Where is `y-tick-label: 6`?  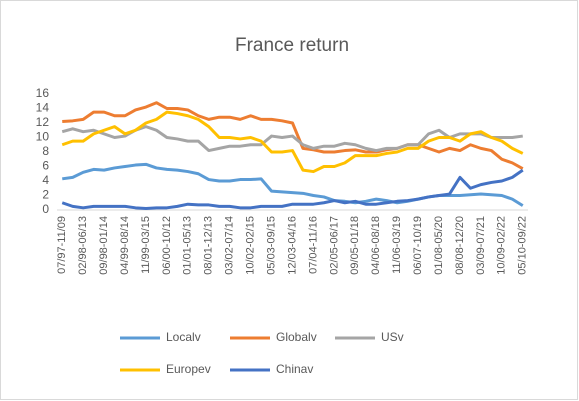
y-tick-label: 6 is located at coordinates (45, 166).